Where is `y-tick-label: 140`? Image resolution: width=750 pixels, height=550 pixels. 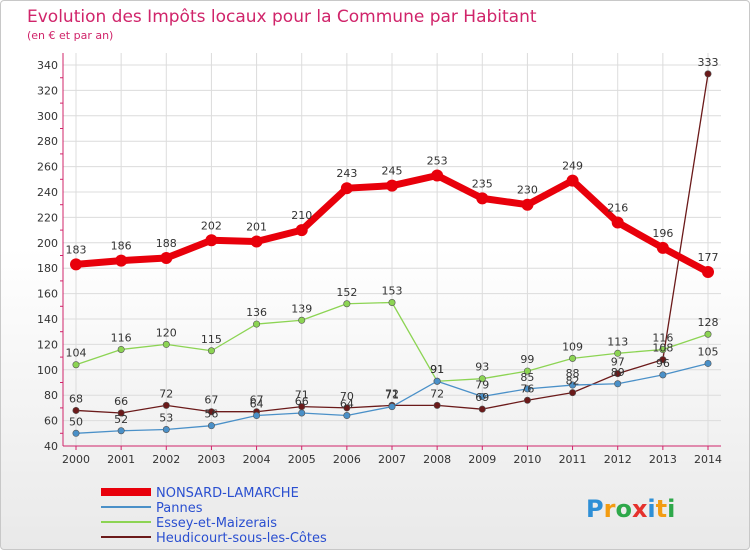
y-tick-label: 140 is located at coordinates (47, 319).